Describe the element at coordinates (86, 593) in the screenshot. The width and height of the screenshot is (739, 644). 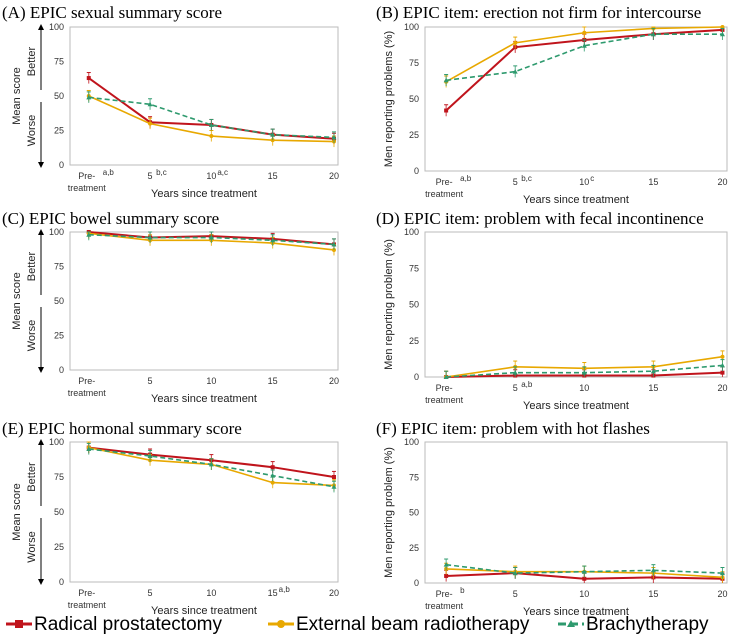
I see `x-tick-line: Pre-` at that location.